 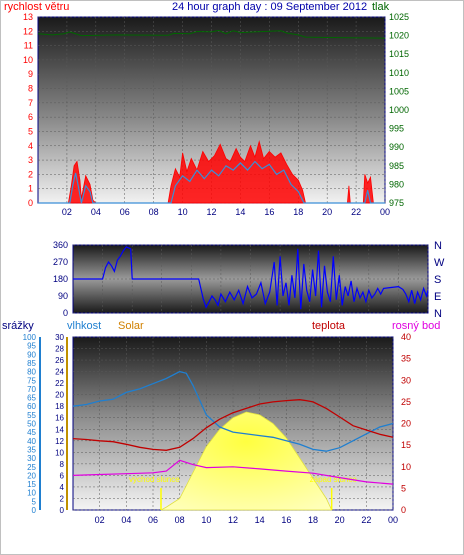 What do you see at coordinates (59, 395) in the screenshot?
I see `solar-y-tick: 20` at bounding box center [59, 395].